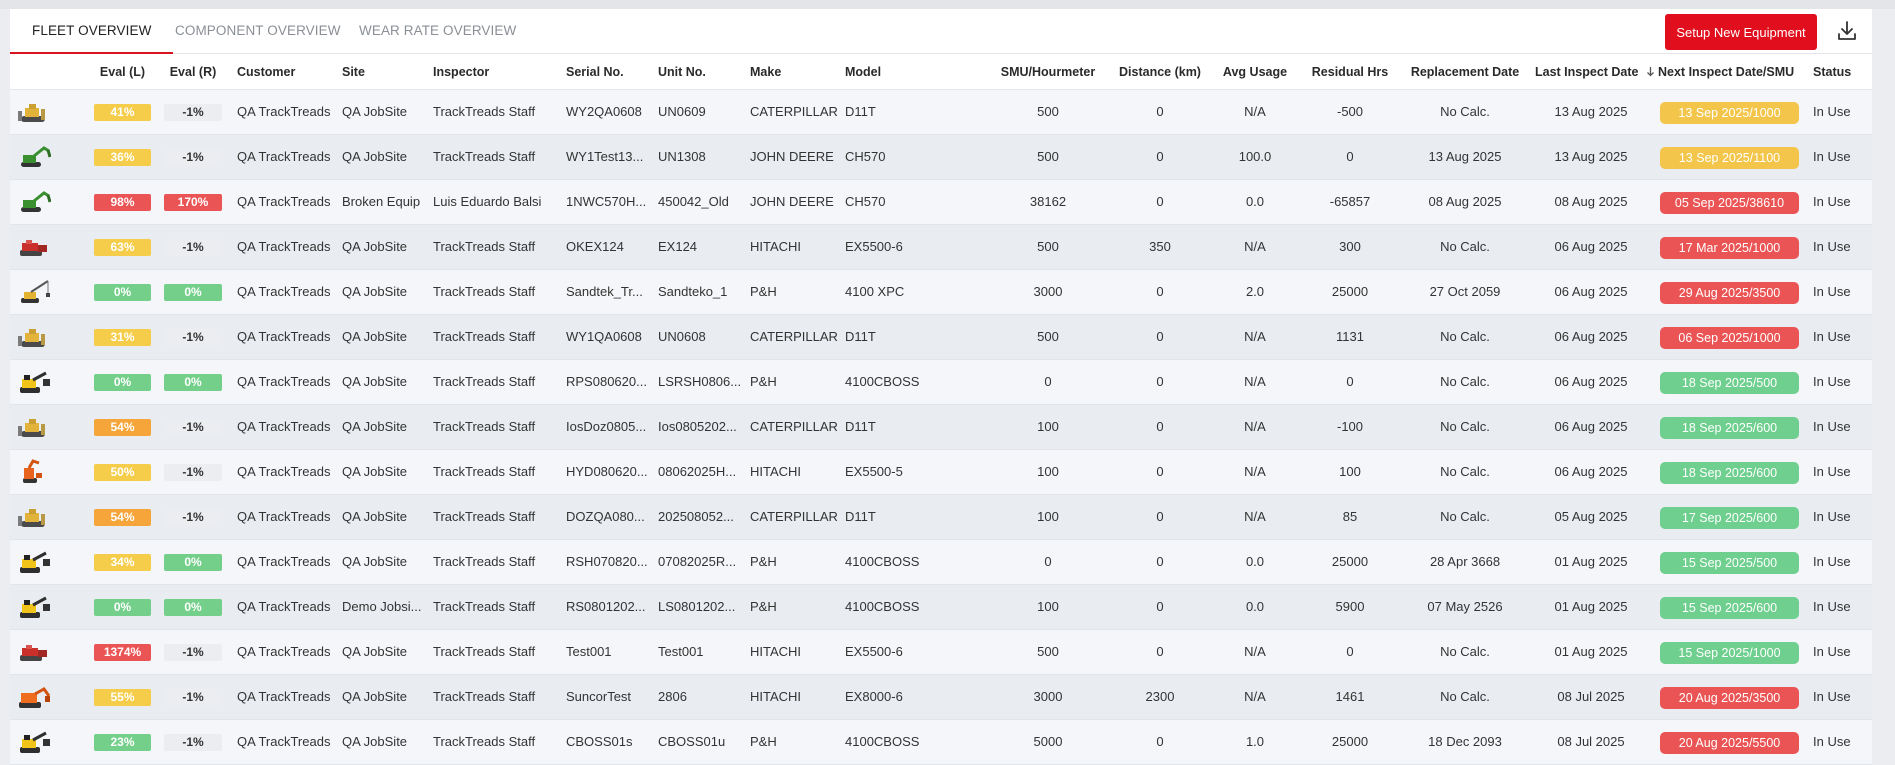  Describe the element at coordinates (860, 426) in the screenshot. I see `model-cell: D11T` at that location.